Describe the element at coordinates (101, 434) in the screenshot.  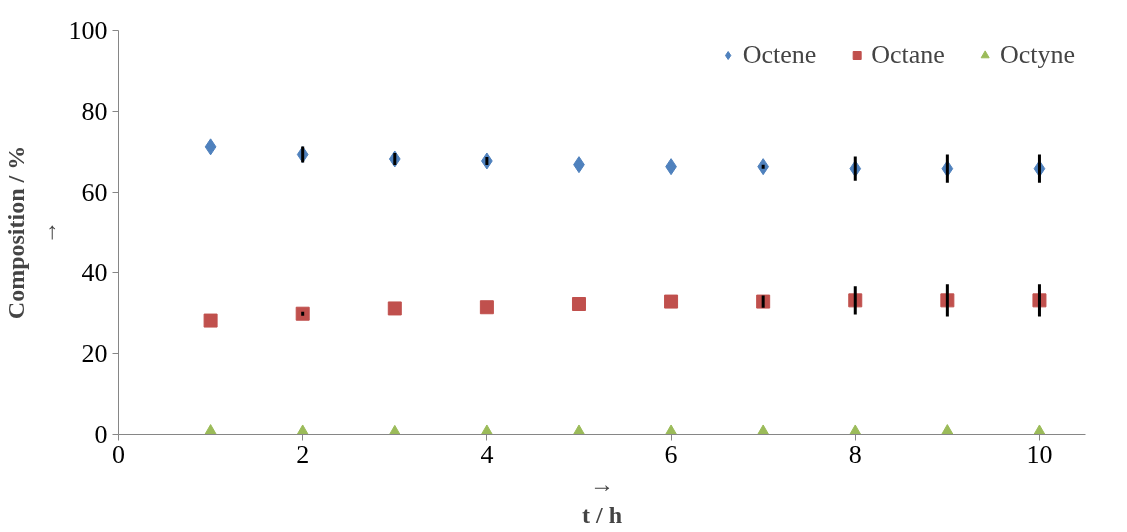
I see `y-tick-label: 0` at that location.